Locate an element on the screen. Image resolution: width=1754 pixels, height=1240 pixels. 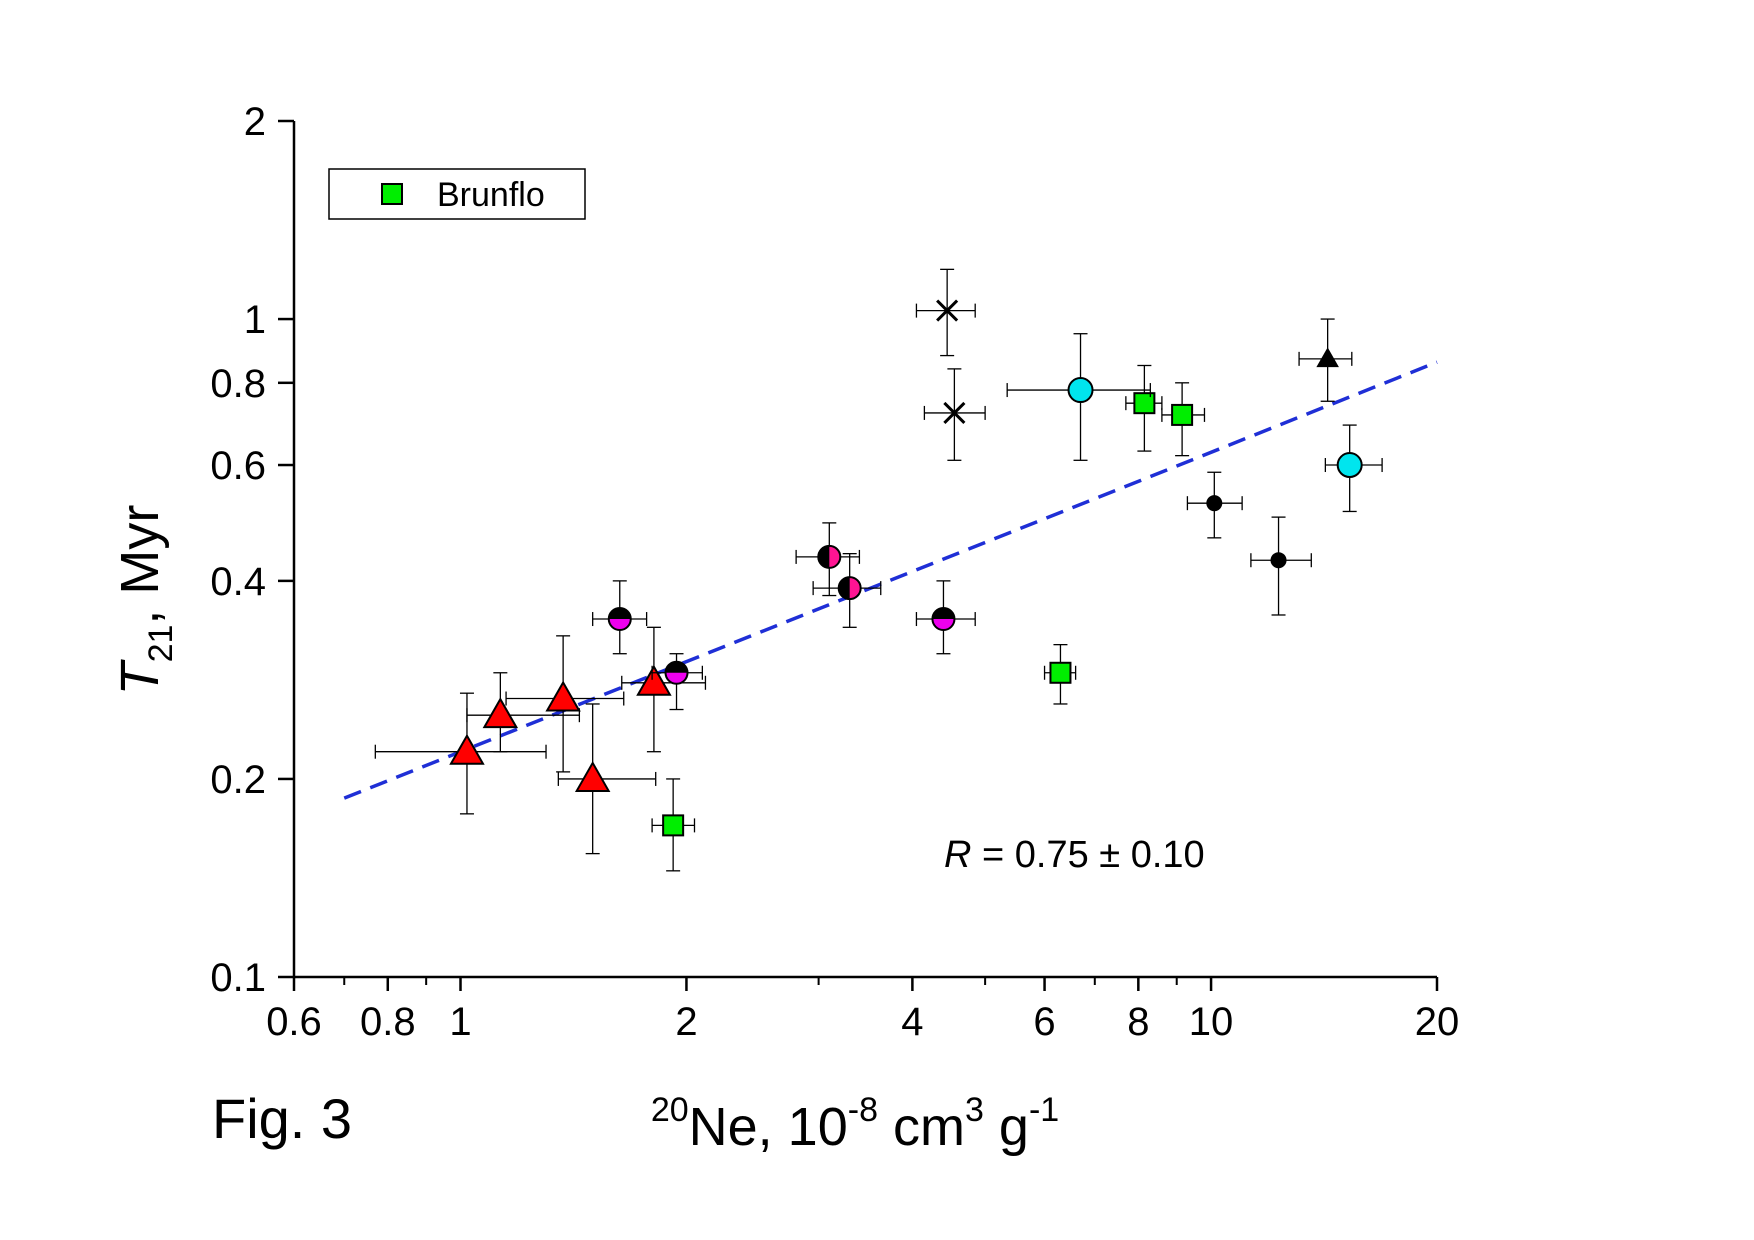
y-tick-label: 1 is located at coordinates (255, 320).